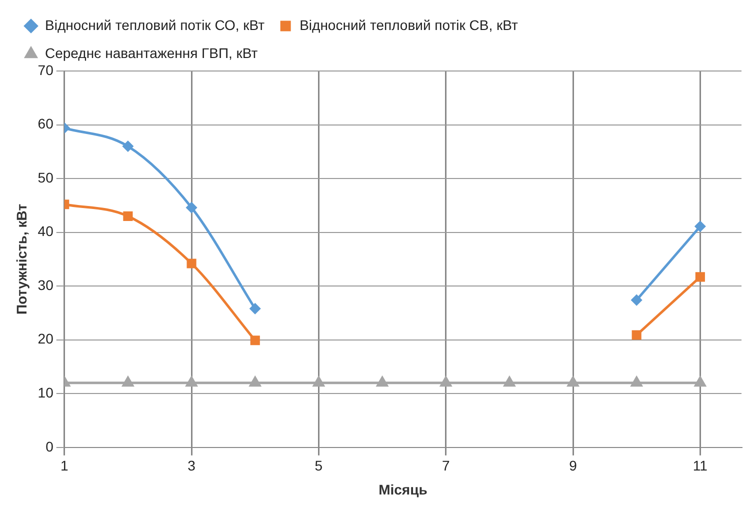  Describe the element at coordinates (409, 24) in the screenshot. I see `legend-label: Відносний тепловий потік СВ, кВт` at that location.